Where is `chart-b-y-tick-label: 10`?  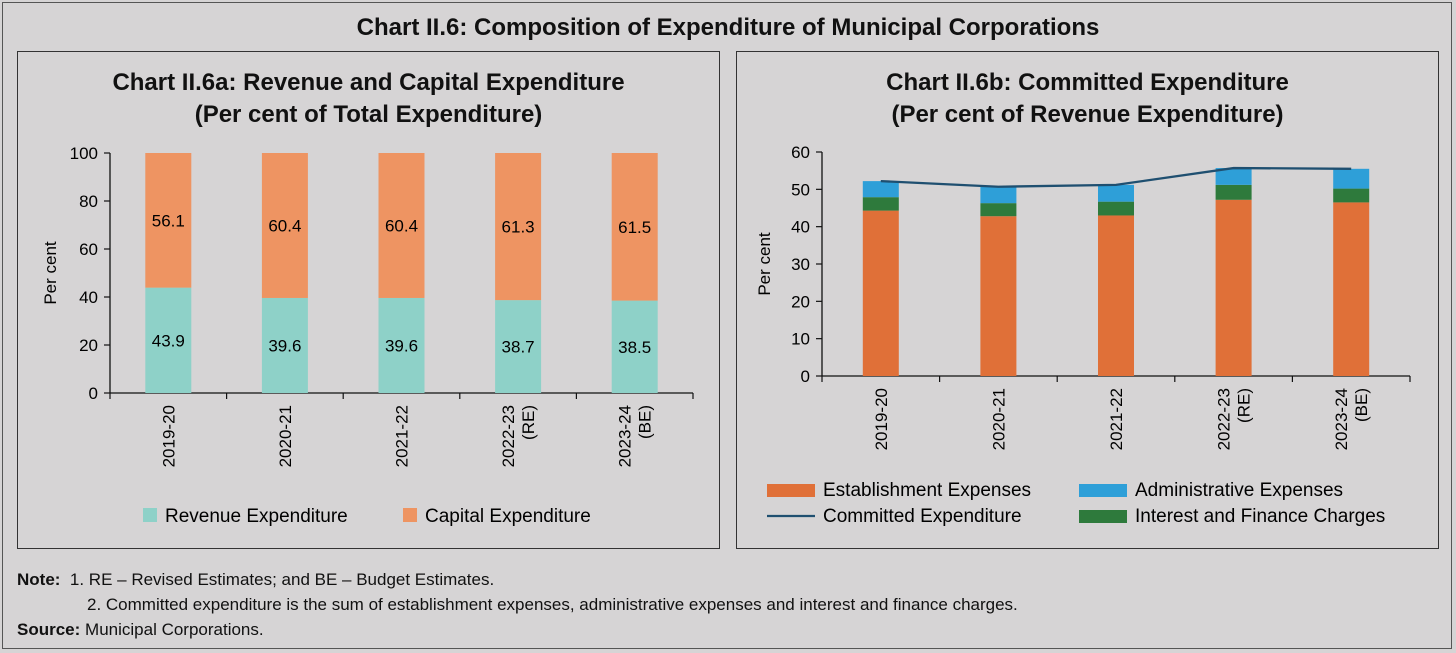
chart-b-y-tick-label: 10 is located at coordinates (800, 339).